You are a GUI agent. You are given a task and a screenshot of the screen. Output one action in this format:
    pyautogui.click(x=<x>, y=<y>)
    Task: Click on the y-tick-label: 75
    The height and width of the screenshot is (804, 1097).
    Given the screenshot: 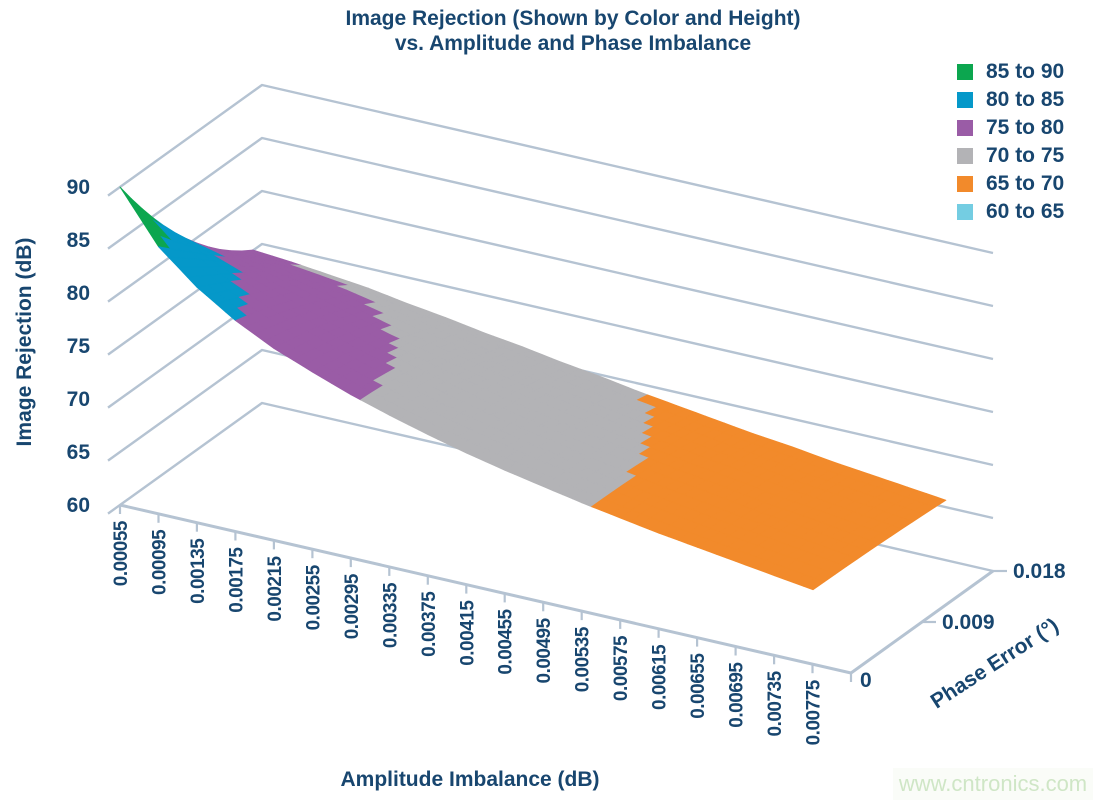 What is the action you would take?
    pyautogui.click(x=79, y=346)
    